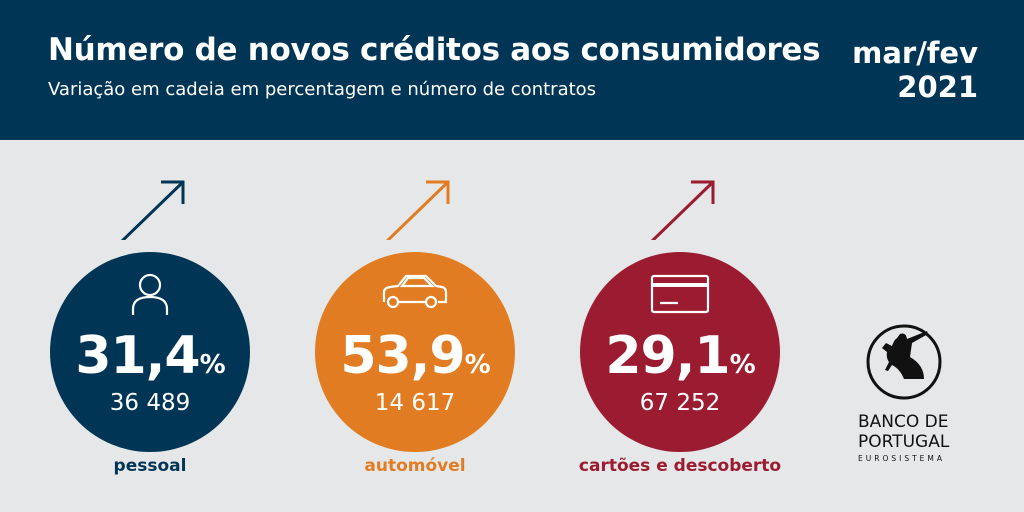  What do you see at coordinates (415, 292) in the screenshot?
I see `car-icon` at bounding box center [415, 292].